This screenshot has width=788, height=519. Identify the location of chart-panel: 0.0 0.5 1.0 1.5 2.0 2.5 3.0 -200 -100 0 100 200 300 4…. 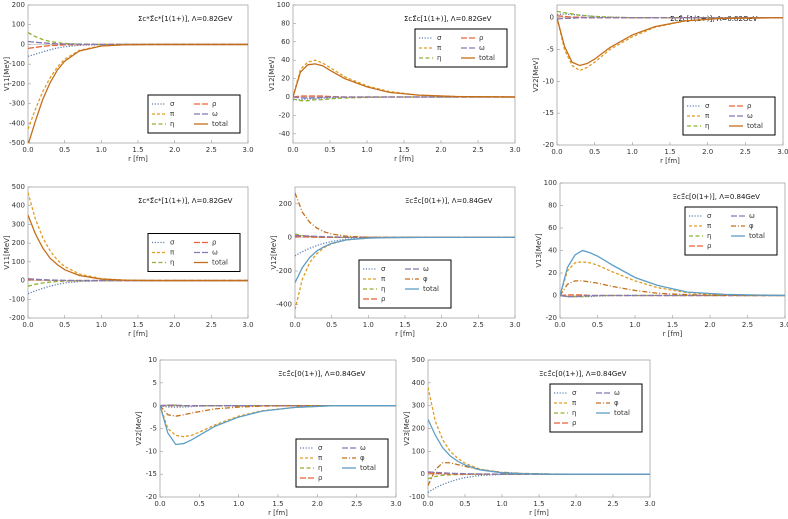
(128, 260).